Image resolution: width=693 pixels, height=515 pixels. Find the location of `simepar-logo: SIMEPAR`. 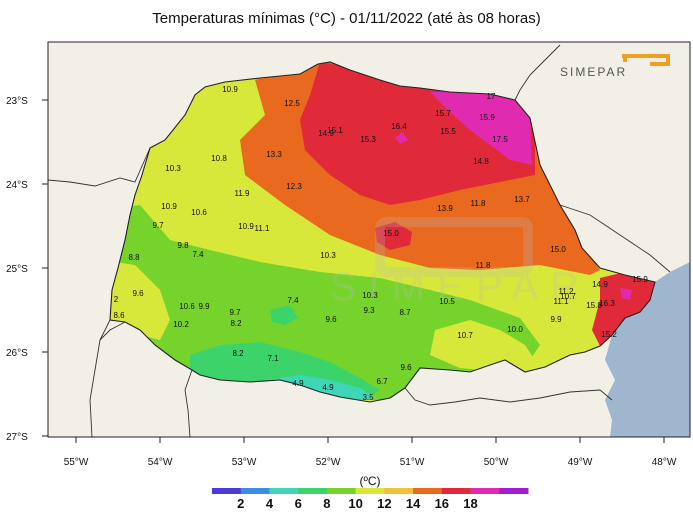

simepar-logo: SIMEPAR is located at coordinates (615, 66).